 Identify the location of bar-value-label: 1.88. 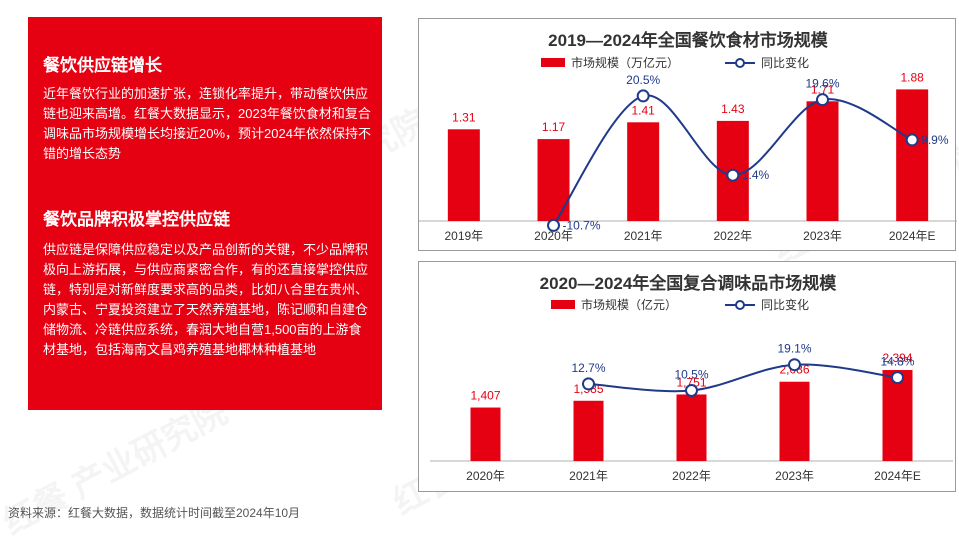
(912, 77).